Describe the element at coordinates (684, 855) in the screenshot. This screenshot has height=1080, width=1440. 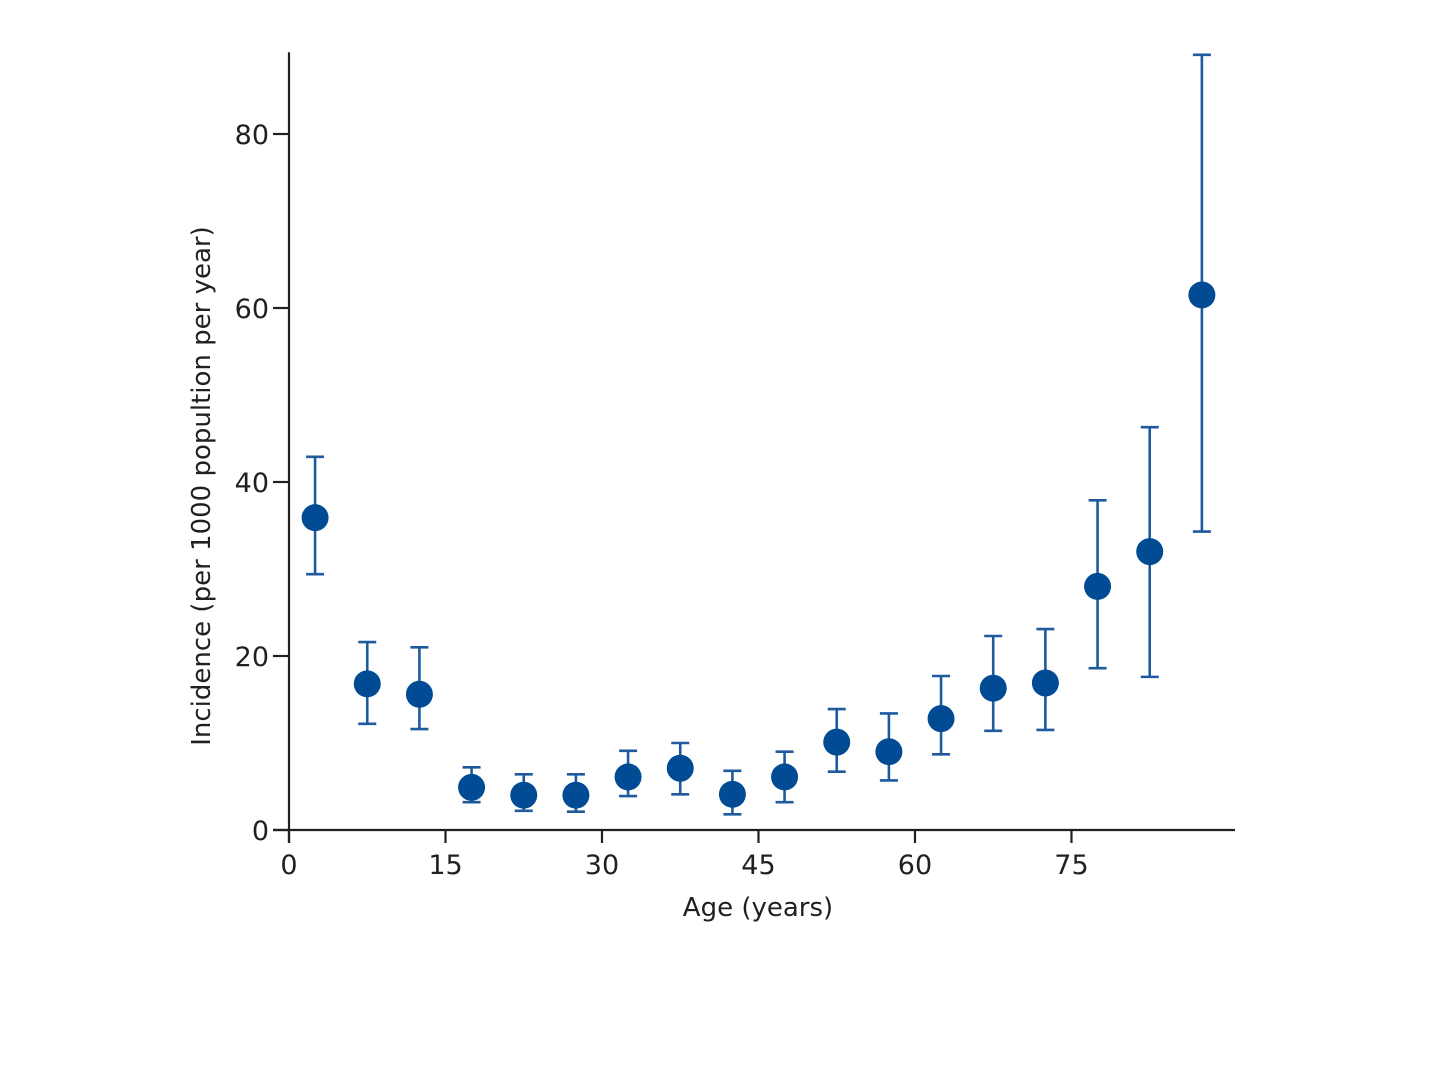
I see `x-ticks: 0 15 30 45 60 75` at that location.